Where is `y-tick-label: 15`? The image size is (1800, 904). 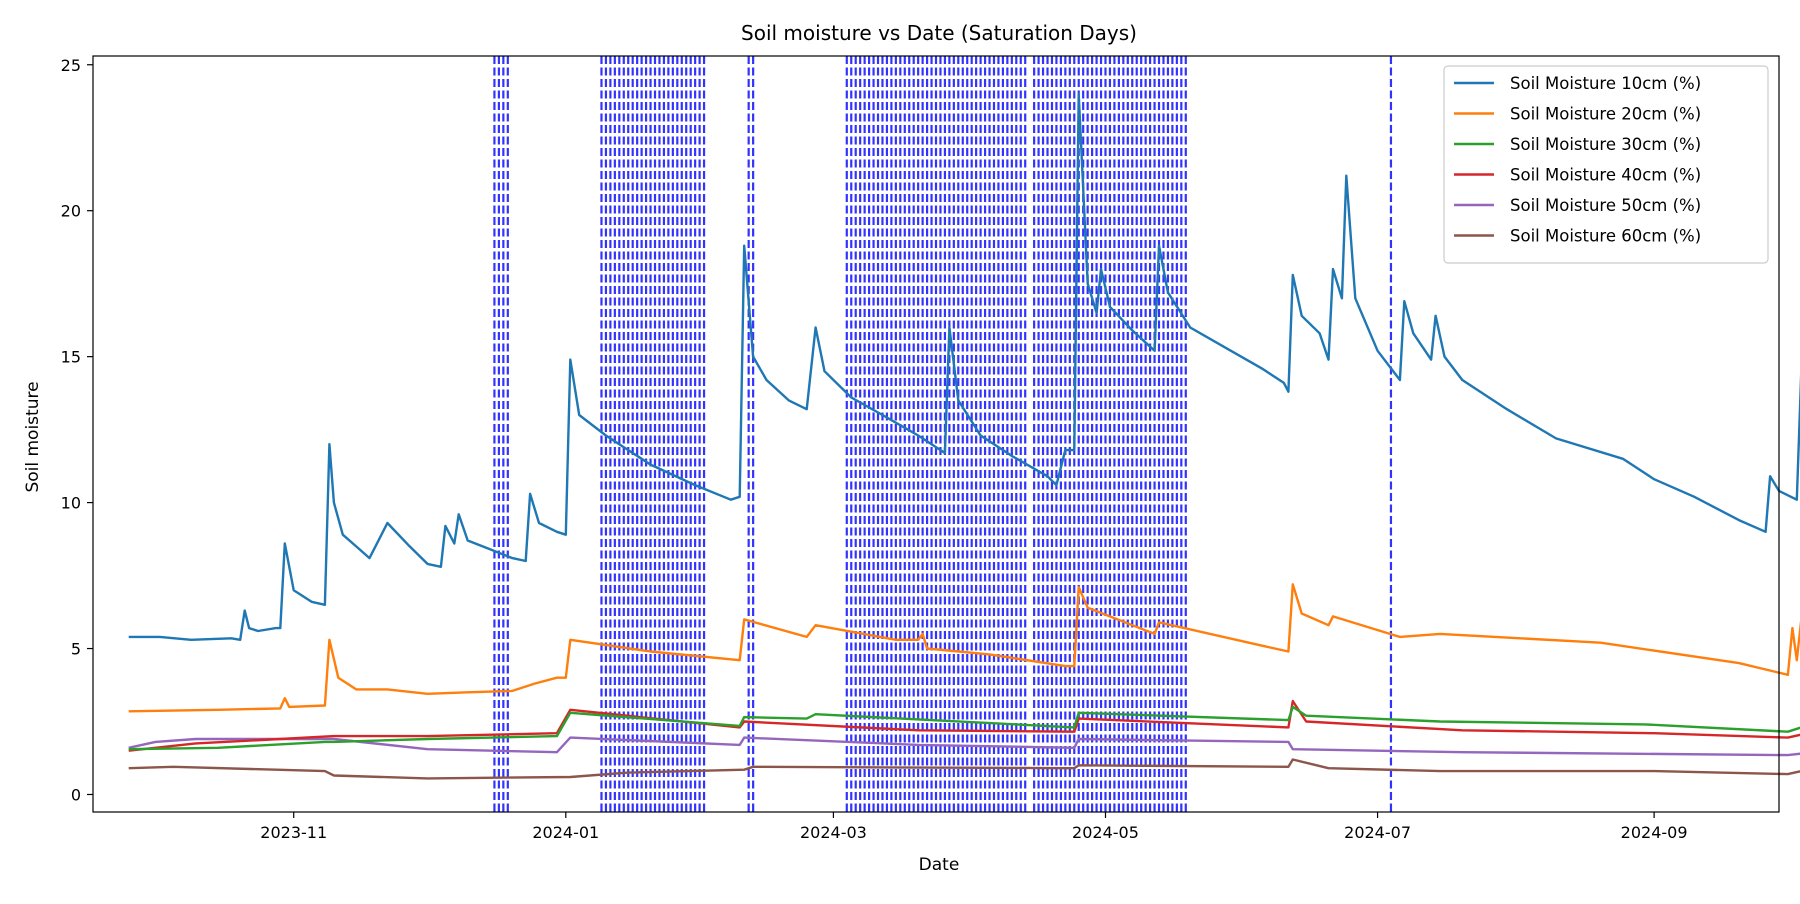 y-tick-label: 15 is located at coordinates (71, 357).